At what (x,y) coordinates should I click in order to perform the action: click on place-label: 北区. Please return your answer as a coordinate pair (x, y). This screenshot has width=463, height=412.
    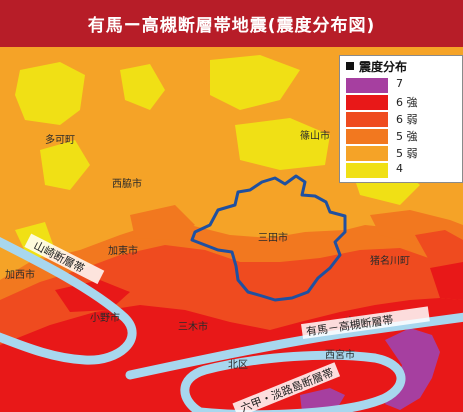
    Looking at the image, I should click on (238, 365).